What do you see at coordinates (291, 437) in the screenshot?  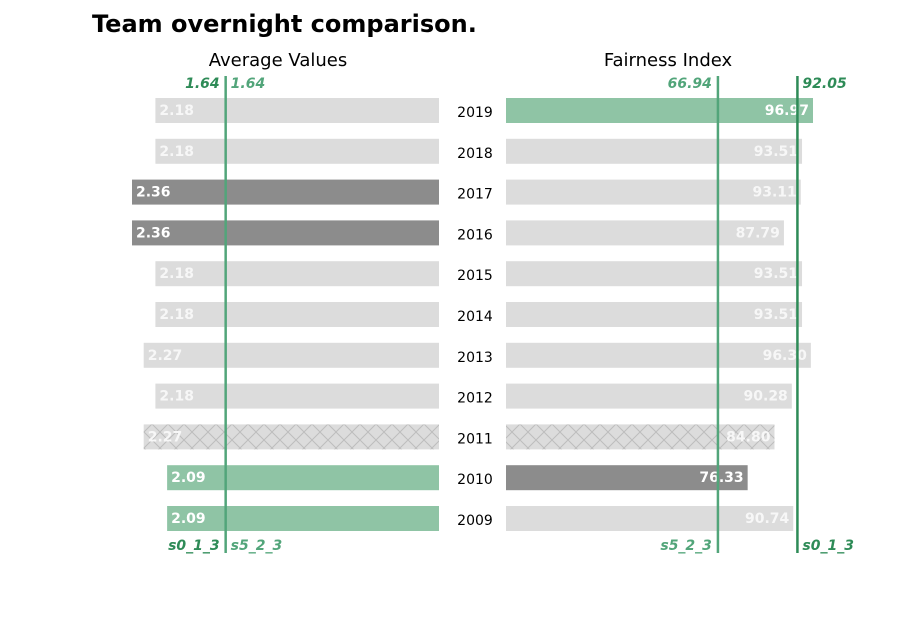 I see `left-bar-2011` at bounding box center [291, 437].